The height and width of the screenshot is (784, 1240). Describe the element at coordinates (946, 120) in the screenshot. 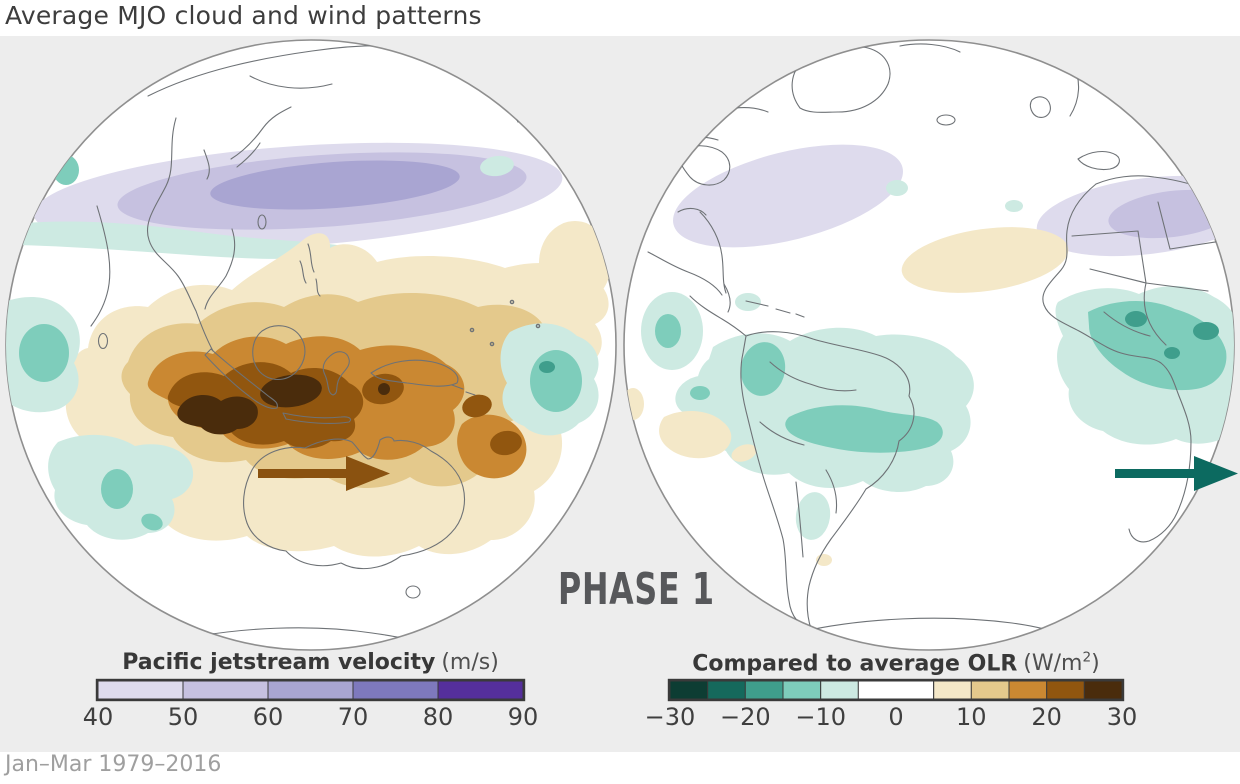

I see `coastline-iceland` at that location.